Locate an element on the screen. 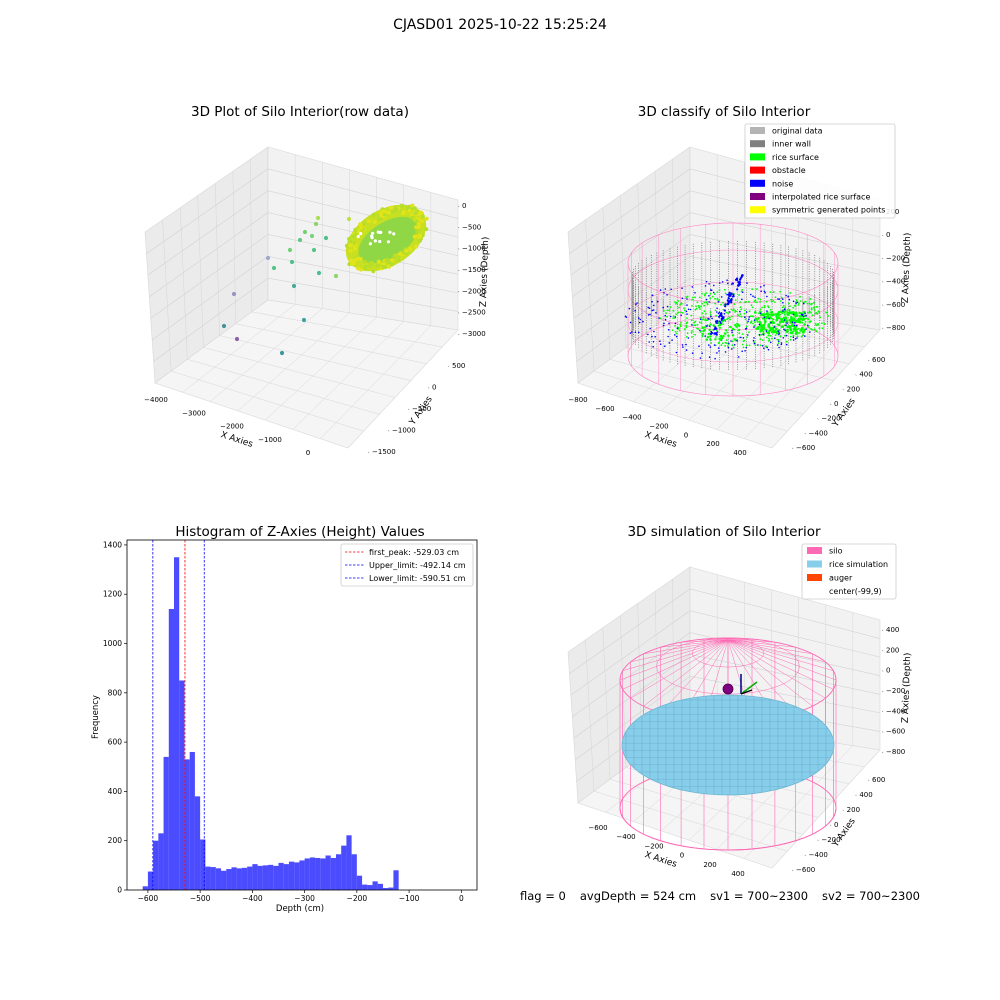 The image size is (1000, 1000). classify-z-tick-label: 0 is located at coordinates (888, 235).